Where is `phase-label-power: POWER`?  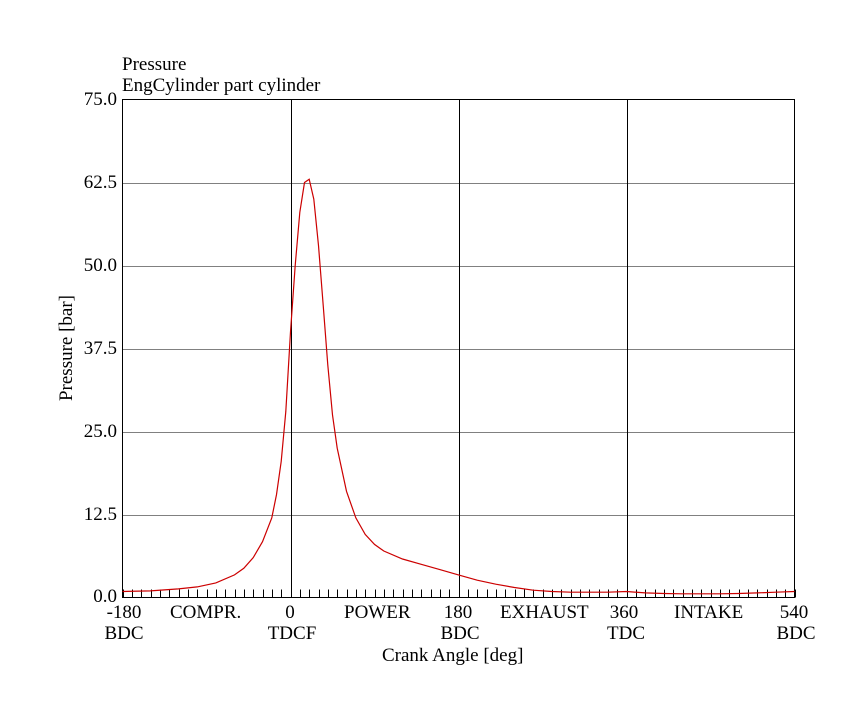
phase-label-power: POWER is located at coordinates (377, 612).